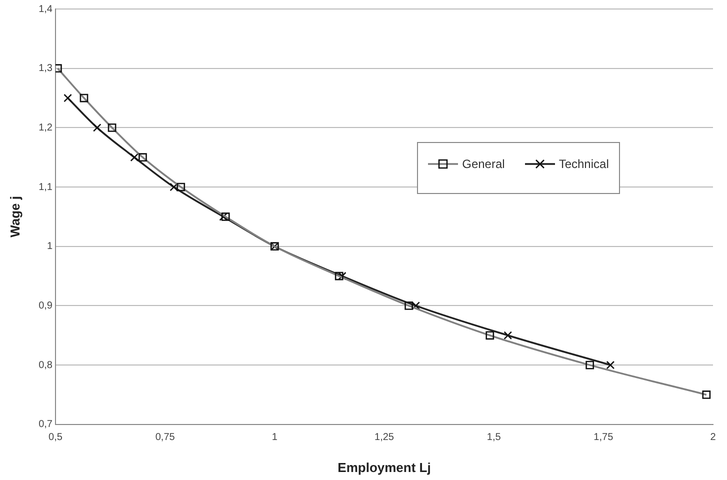  Describe the element at coordinates (583, 163) in the screenshot. I see `legend-label: Technical` at that location.